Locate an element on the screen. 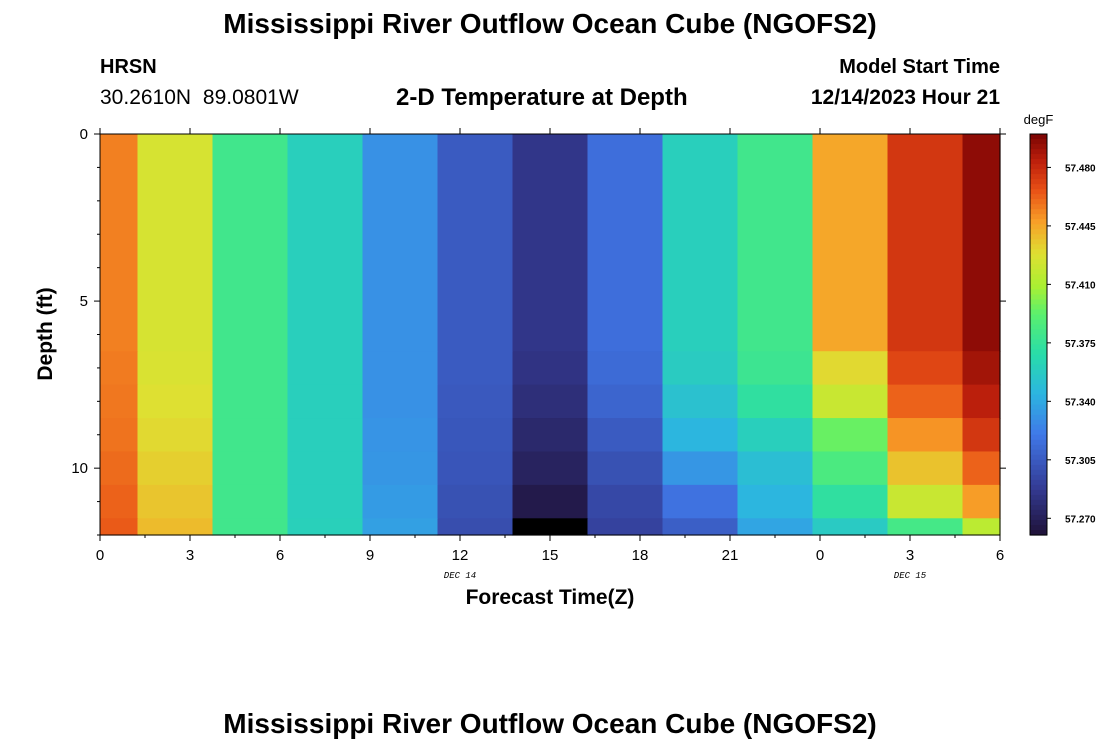  x-tick-label: 9 is located at coordinates (370, 555).